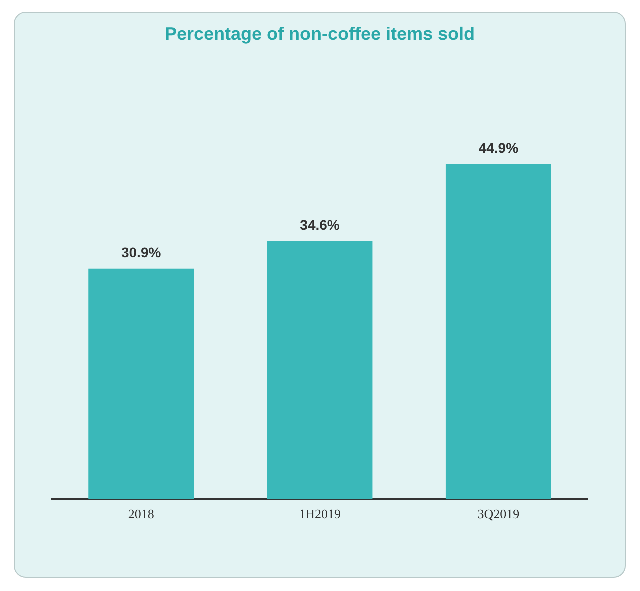 The width and height of the screenshot is (640, 591). What do you see at coordinates (320, 225) in the screenshot?
I see `data-label: 34.6%` at bounding box center [320, 225].